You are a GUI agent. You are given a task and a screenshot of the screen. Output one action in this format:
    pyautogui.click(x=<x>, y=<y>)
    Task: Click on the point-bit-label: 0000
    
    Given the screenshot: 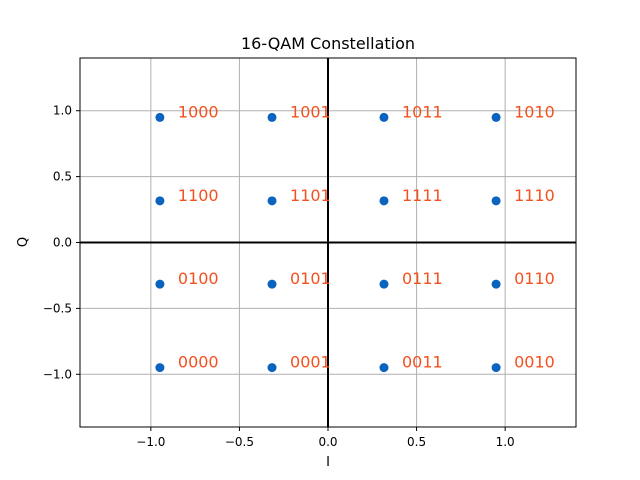 What is the action you would take?
    pyautogui.click(x=198, y=362)
    